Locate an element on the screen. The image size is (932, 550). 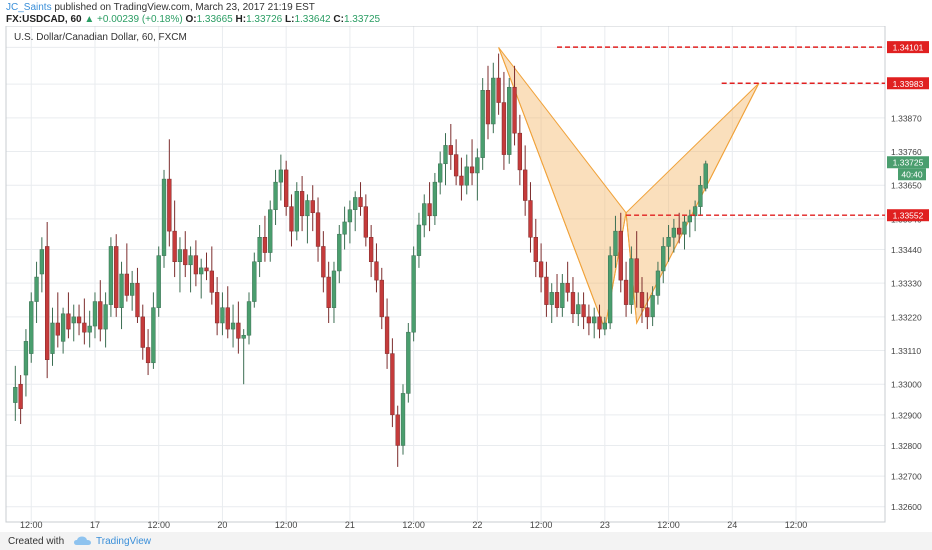
price-label-text: 1.33552 is located at coordinates (908, 216).